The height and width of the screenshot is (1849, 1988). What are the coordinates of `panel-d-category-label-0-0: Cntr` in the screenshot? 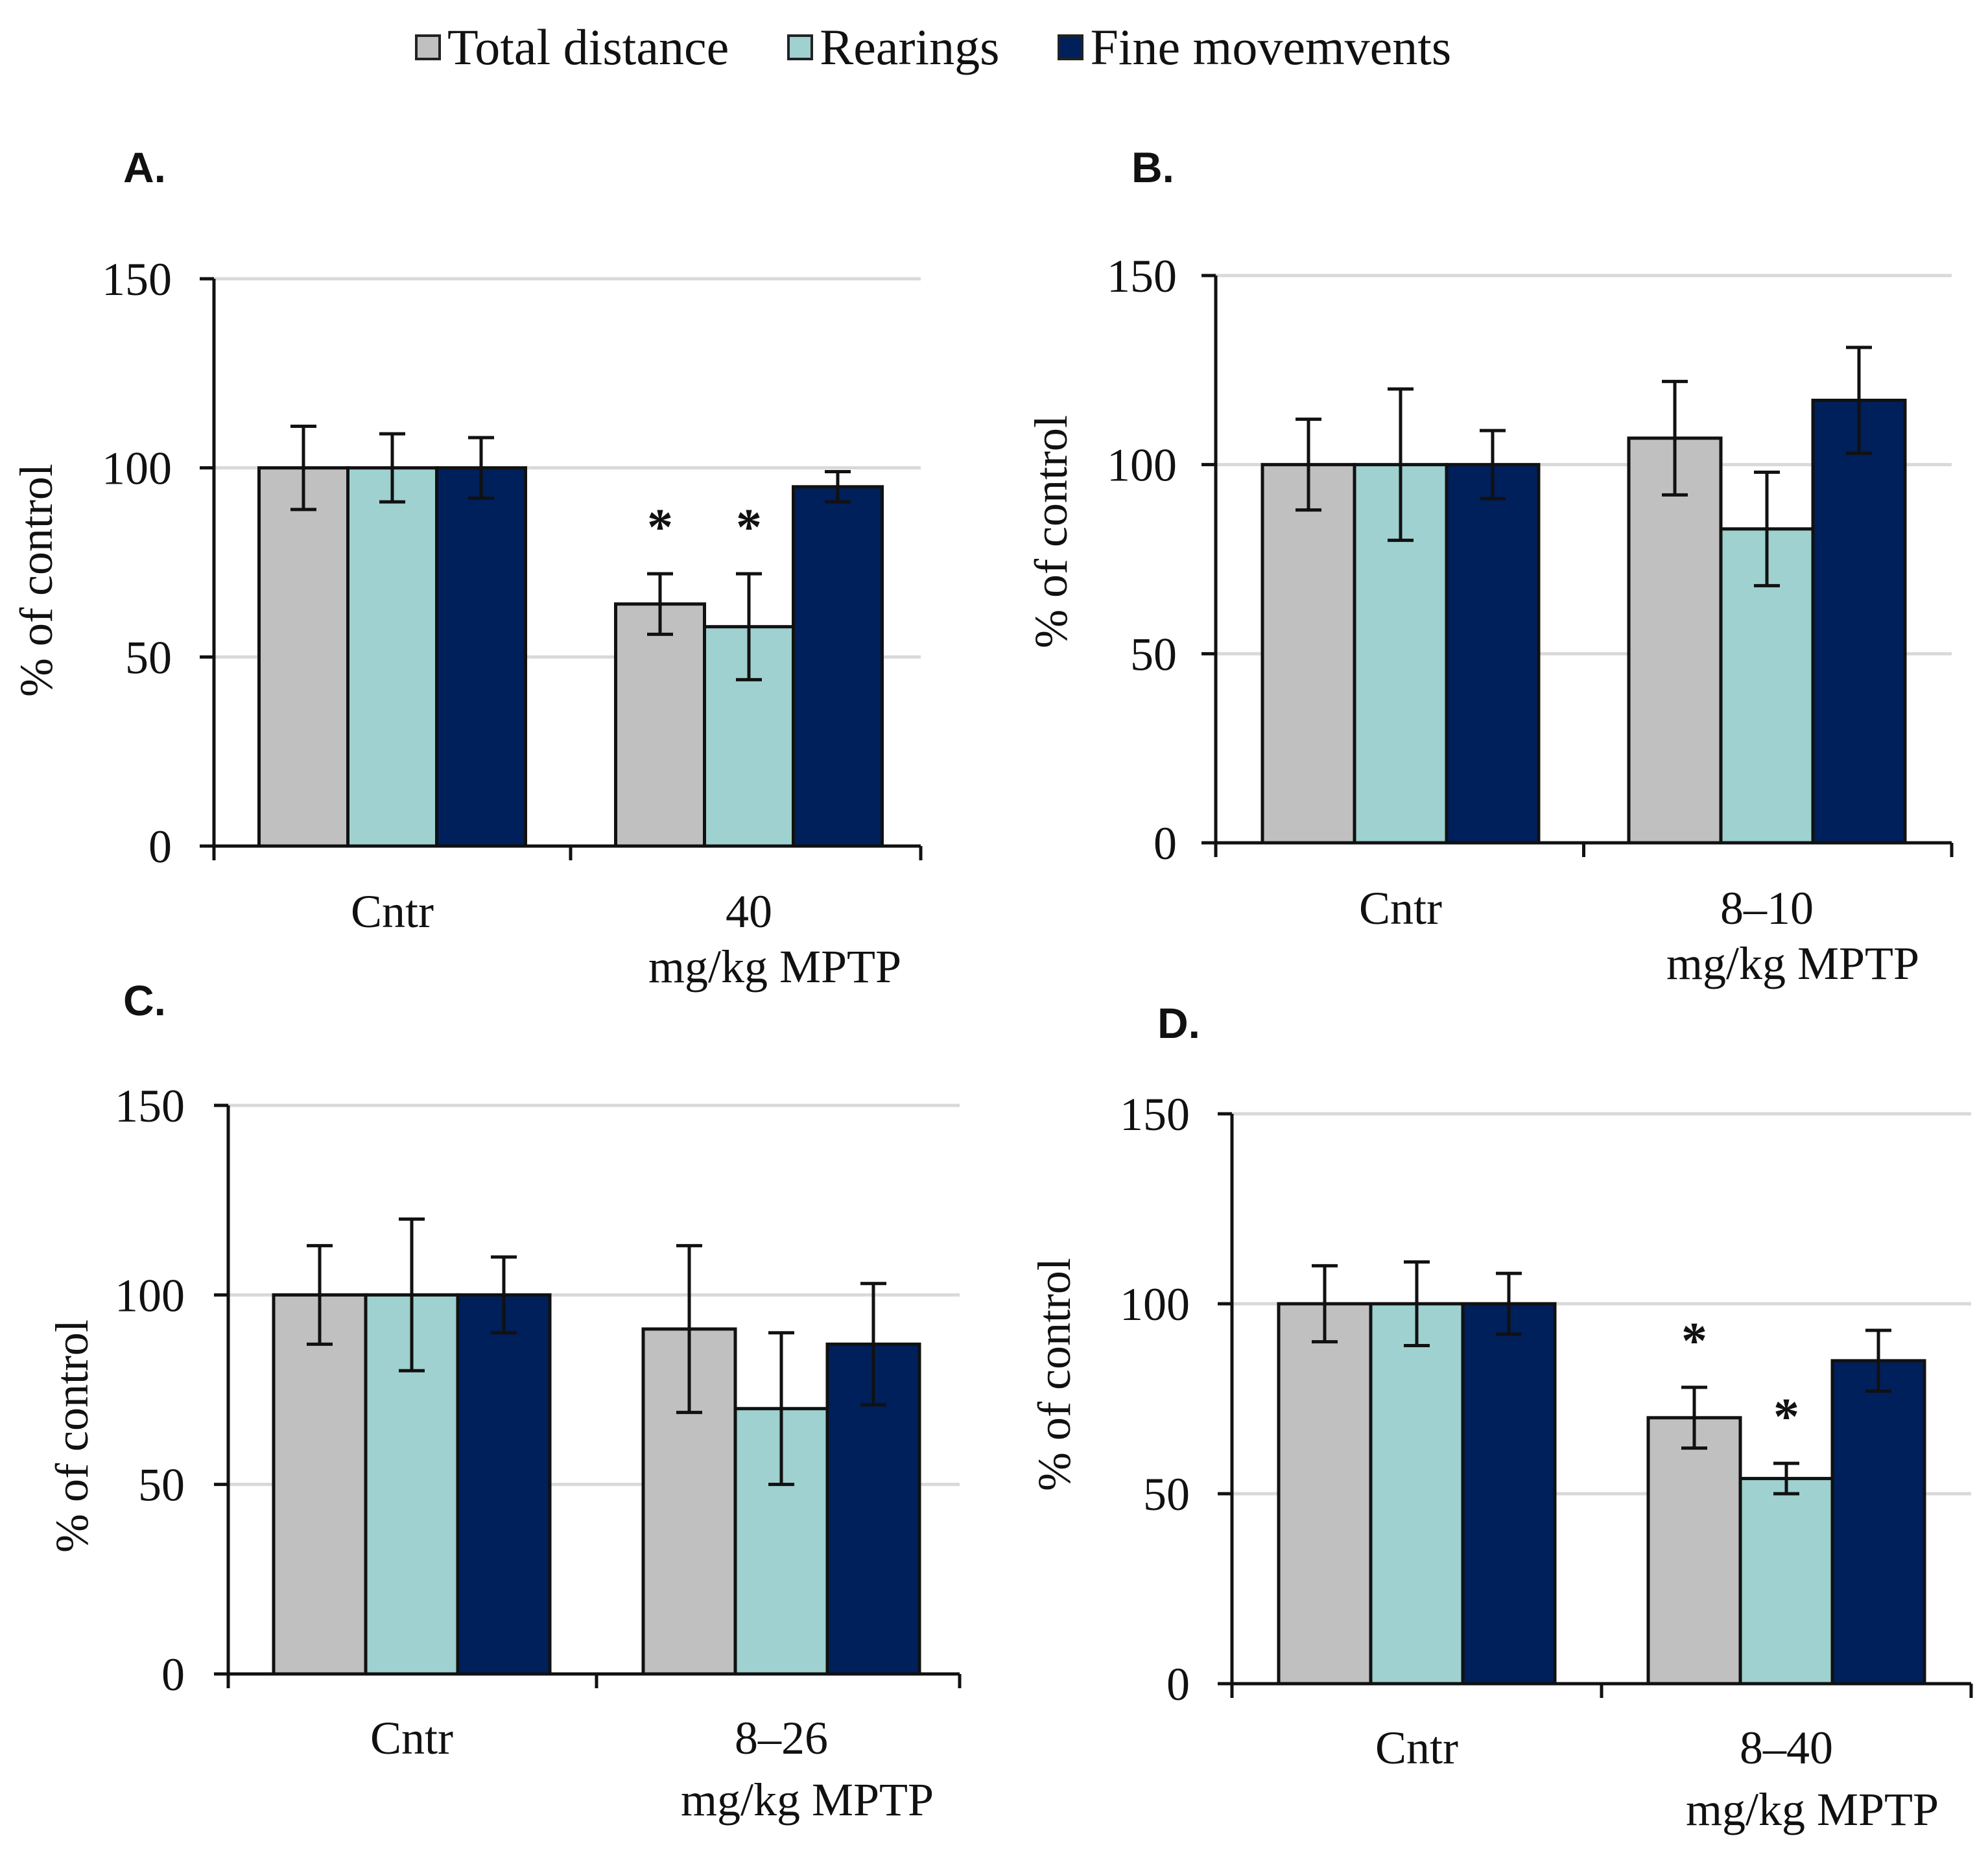 It's located at (1416, 1748).